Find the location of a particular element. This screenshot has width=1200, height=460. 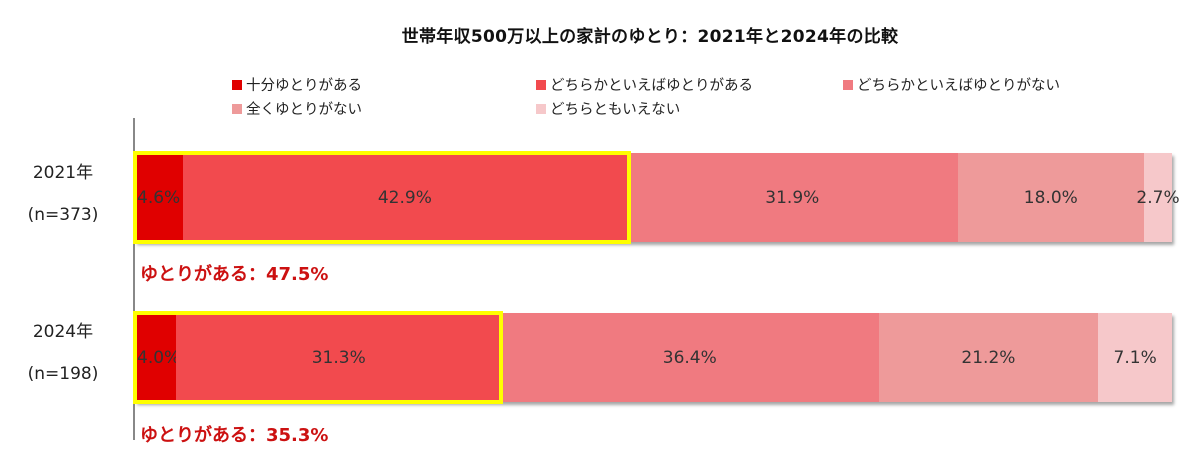

summary-annotation-2021: ゆとりがある：47.5% is located at coordinates (234, 274).